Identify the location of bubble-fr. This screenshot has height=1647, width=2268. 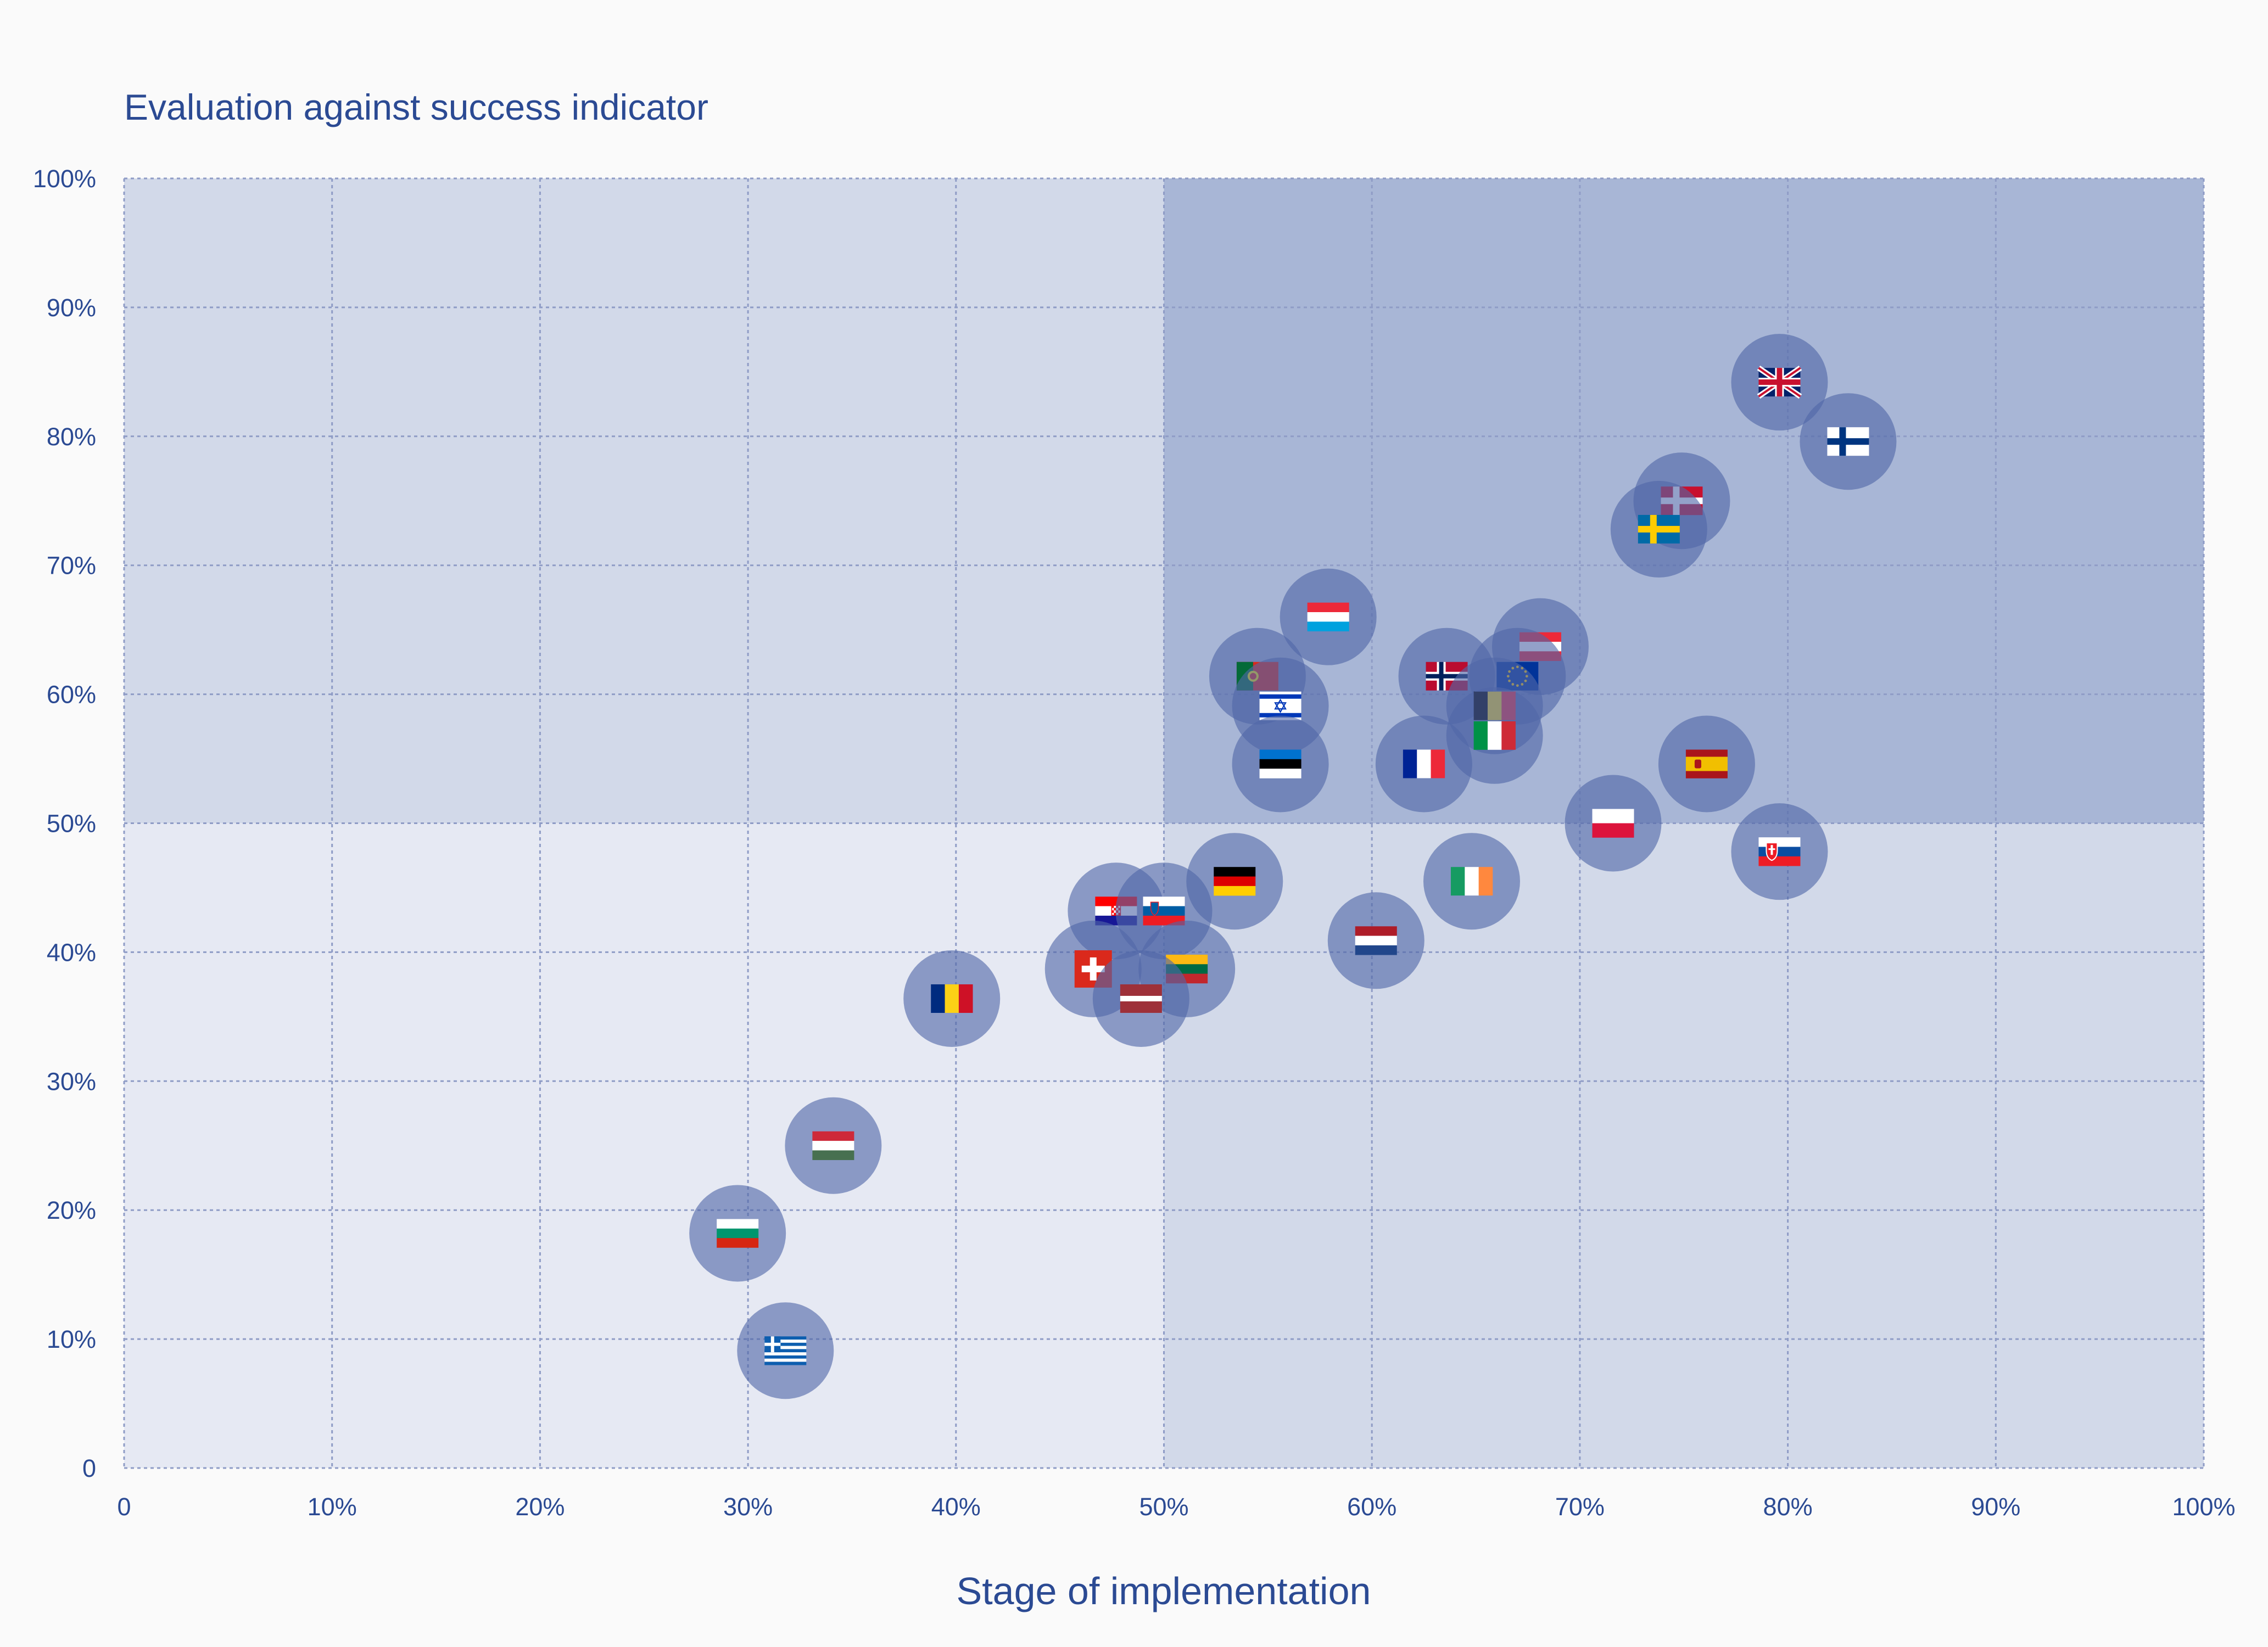
(1423, 764).